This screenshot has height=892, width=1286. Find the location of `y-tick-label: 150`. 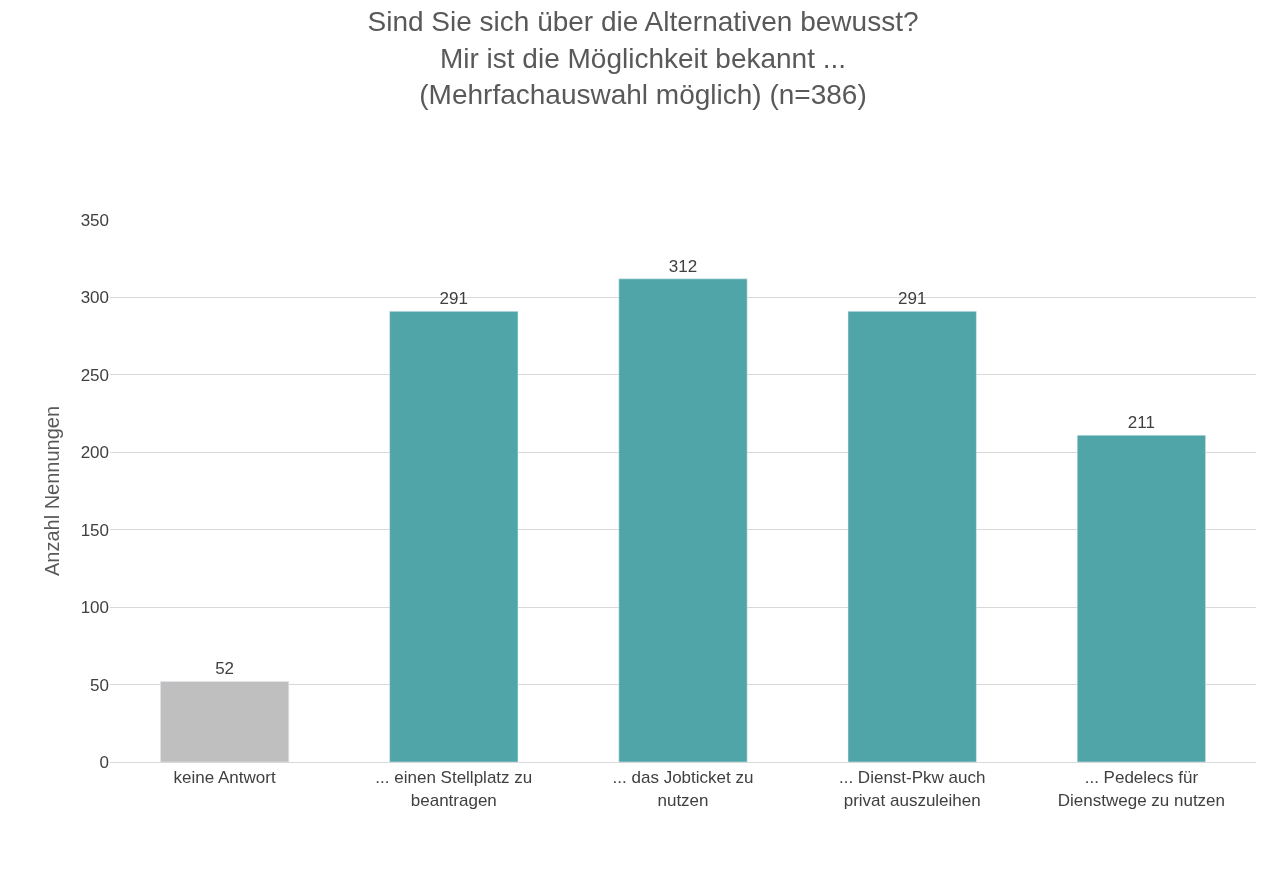

y-tick-label: 150 is located at coordinates (94, 530).